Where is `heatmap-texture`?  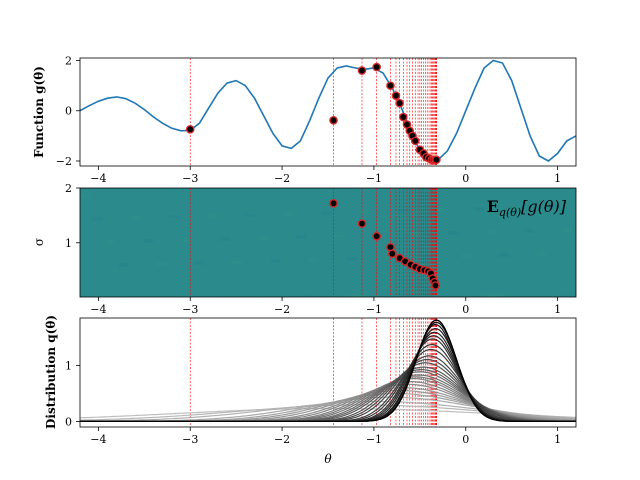 heatmap-texture is located at coordinates (328, 230).